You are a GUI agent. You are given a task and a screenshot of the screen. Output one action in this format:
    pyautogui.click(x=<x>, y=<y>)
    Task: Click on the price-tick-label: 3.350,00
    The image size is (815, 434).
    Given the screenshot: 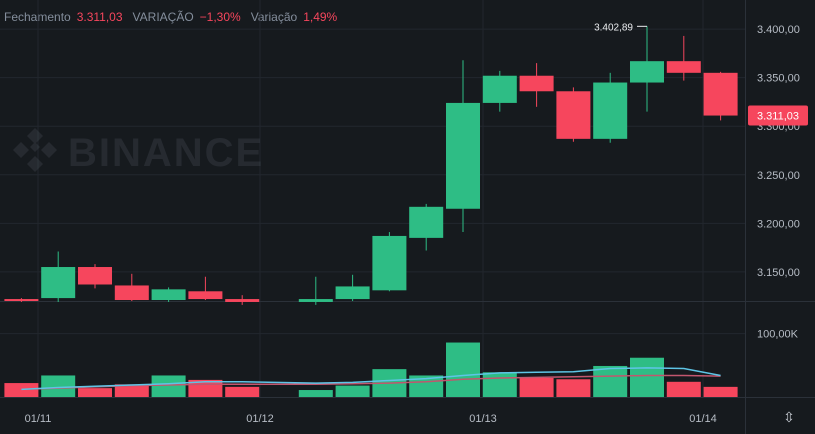 What is the action you would take?
    pyautogui.click(x=778, y=79)
    